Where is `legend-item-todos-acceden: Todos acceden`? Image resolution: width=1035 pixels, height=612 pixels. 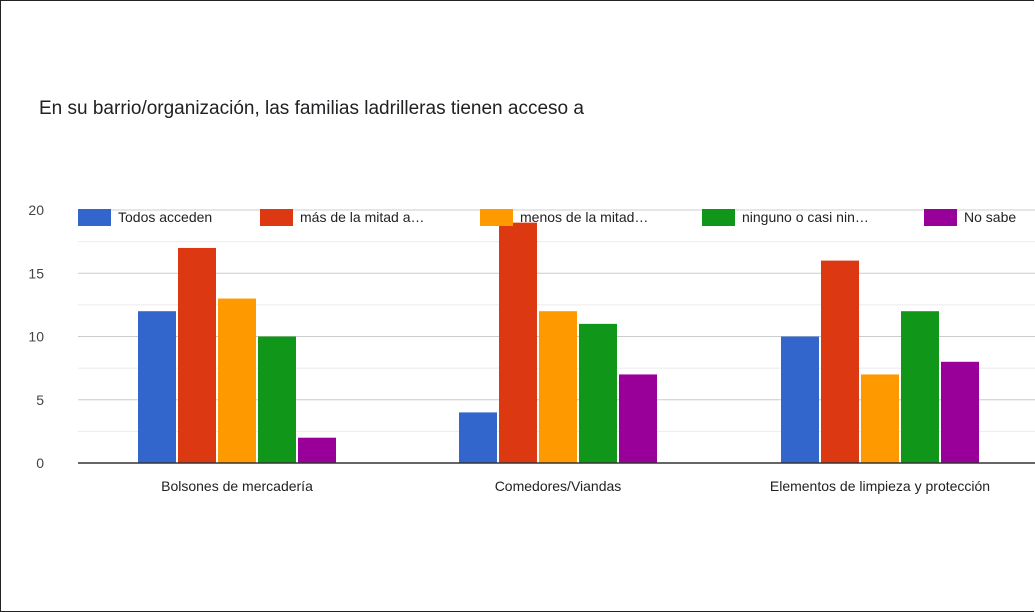
legend-item-todos-acceden: Todos acceden is located at coordinates (145, 217).